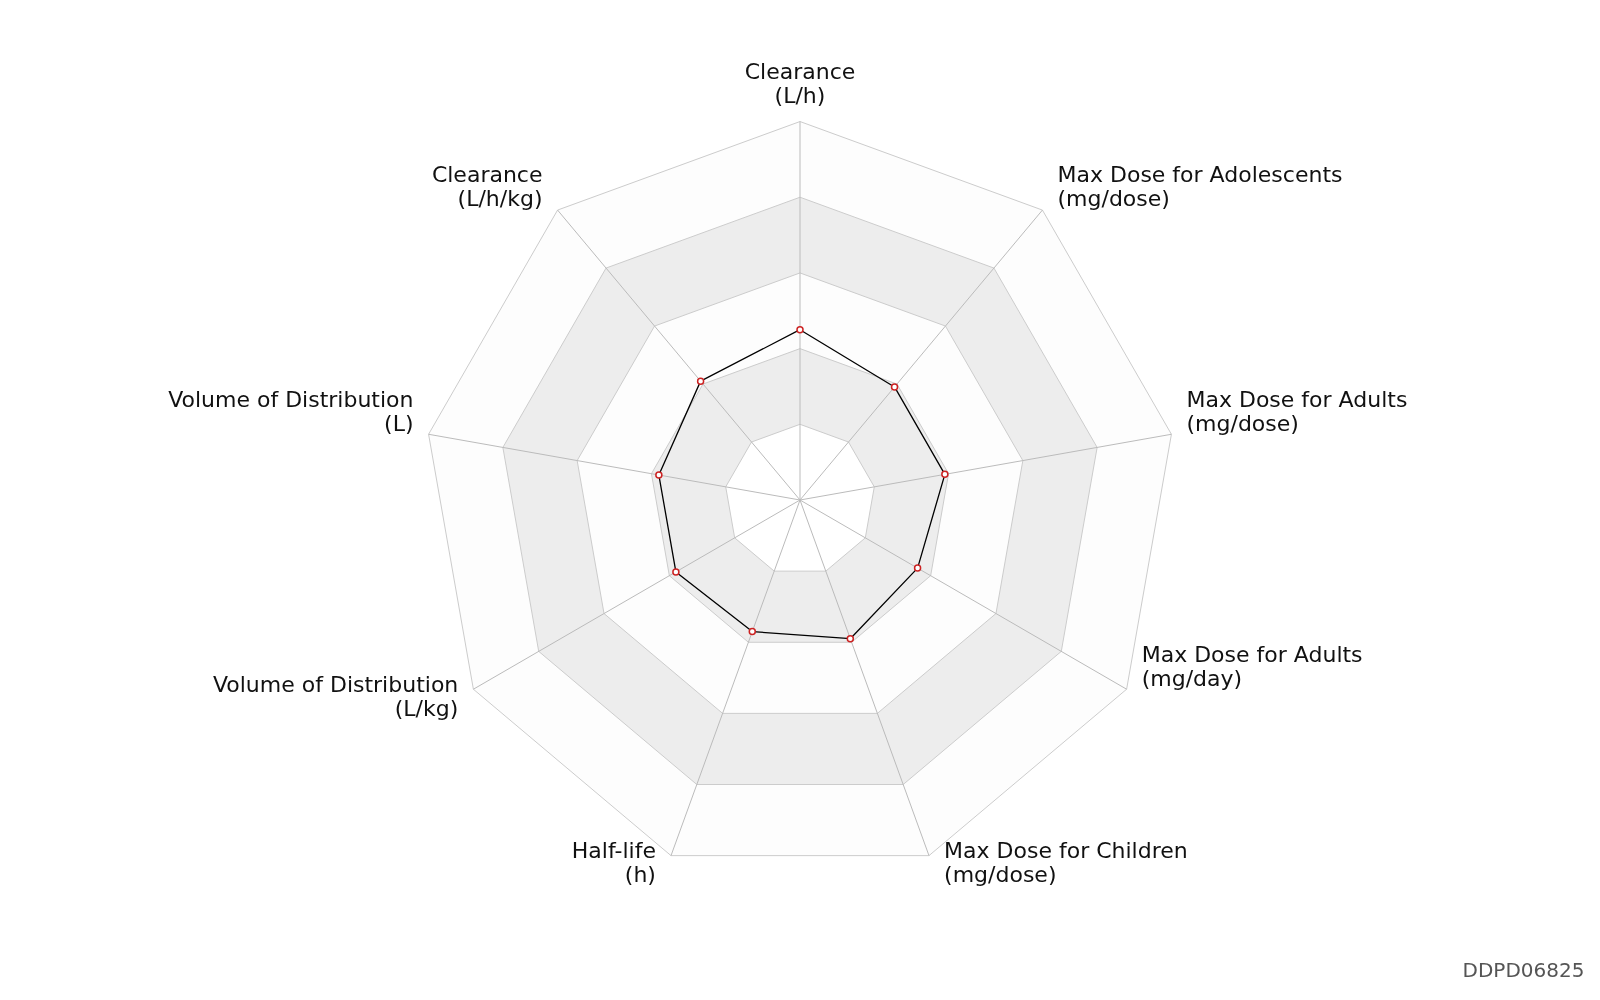 The image size is (1600, 1000). I want to click on spoke-label: Max Dose for Children (mg/dose), so click(1066, 863).